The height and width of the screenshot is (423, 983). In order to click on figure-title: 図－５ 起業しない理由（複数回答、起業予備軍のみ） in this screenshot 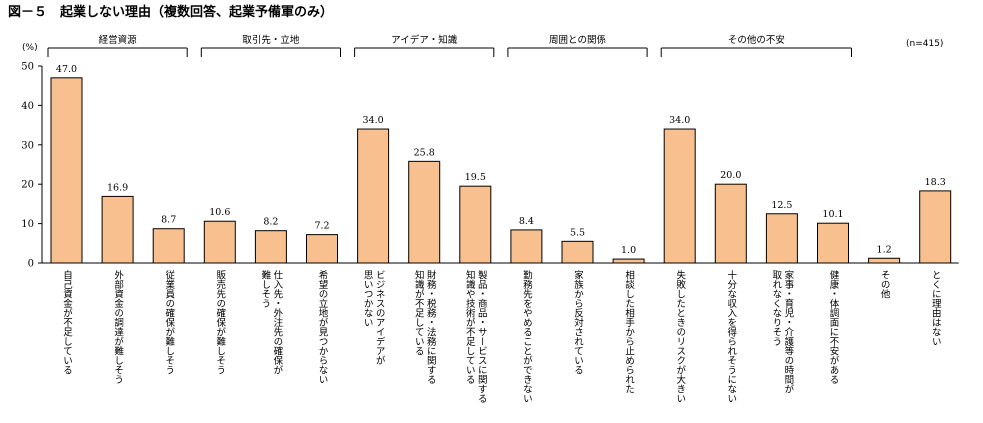, I will do `click(170, 12)`.